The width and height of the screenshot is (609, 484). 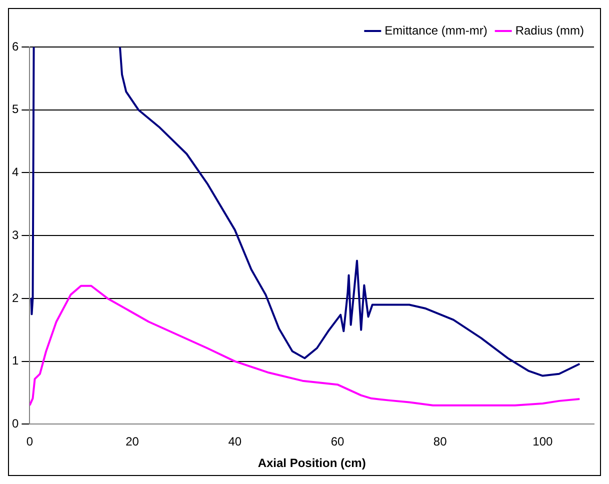 What do you see at coordinates (543, 441) in the screenshot?
I see `x-tick-label: 100` at bounding box center [543, 441].